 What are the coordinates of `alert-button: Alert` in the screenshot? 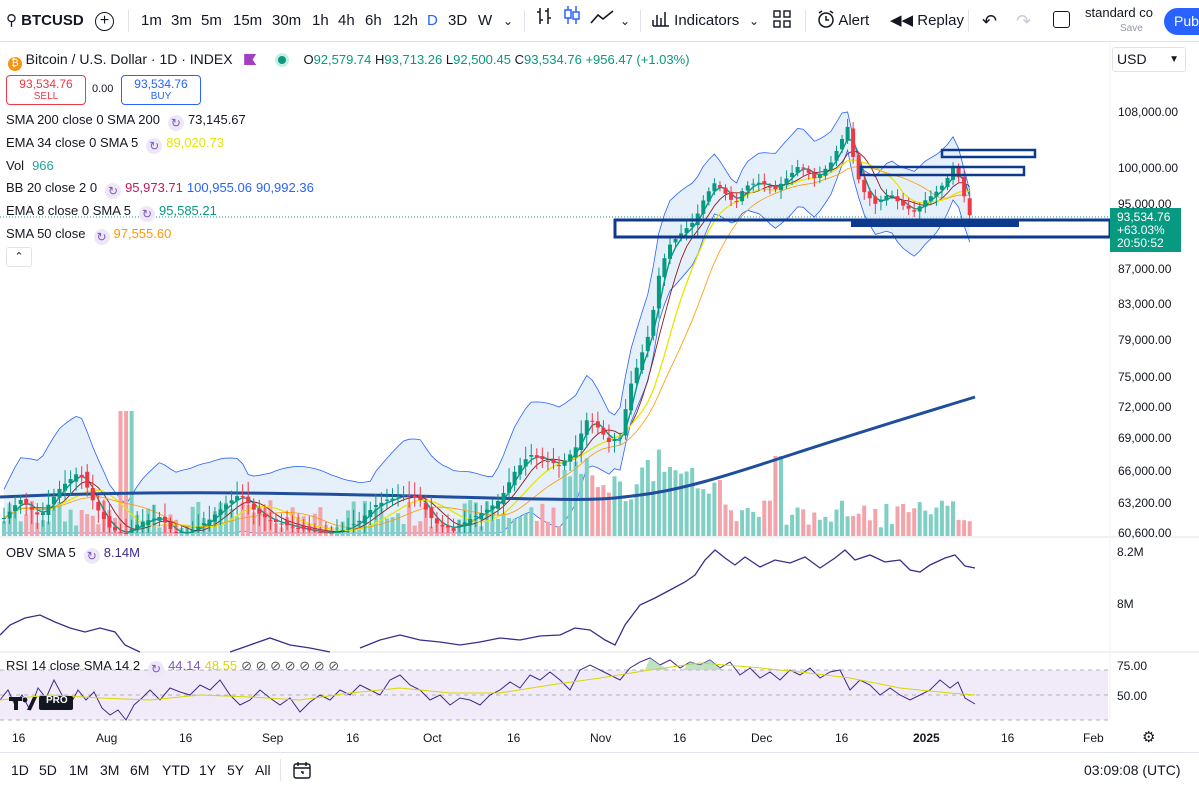 It's located at (843, 21).